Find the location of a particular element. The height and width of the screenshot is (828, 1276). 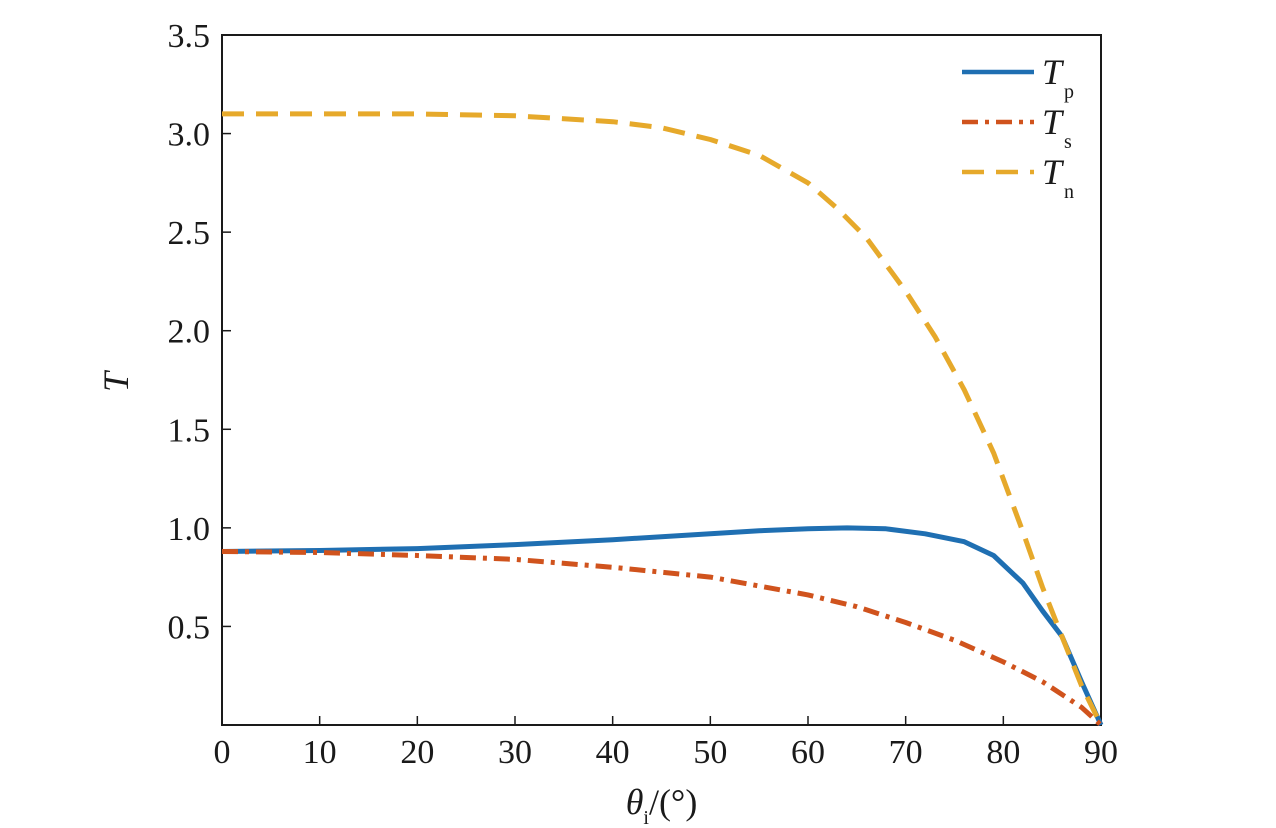

legend-label-subscript: p is located at coordinates (1069, 92).